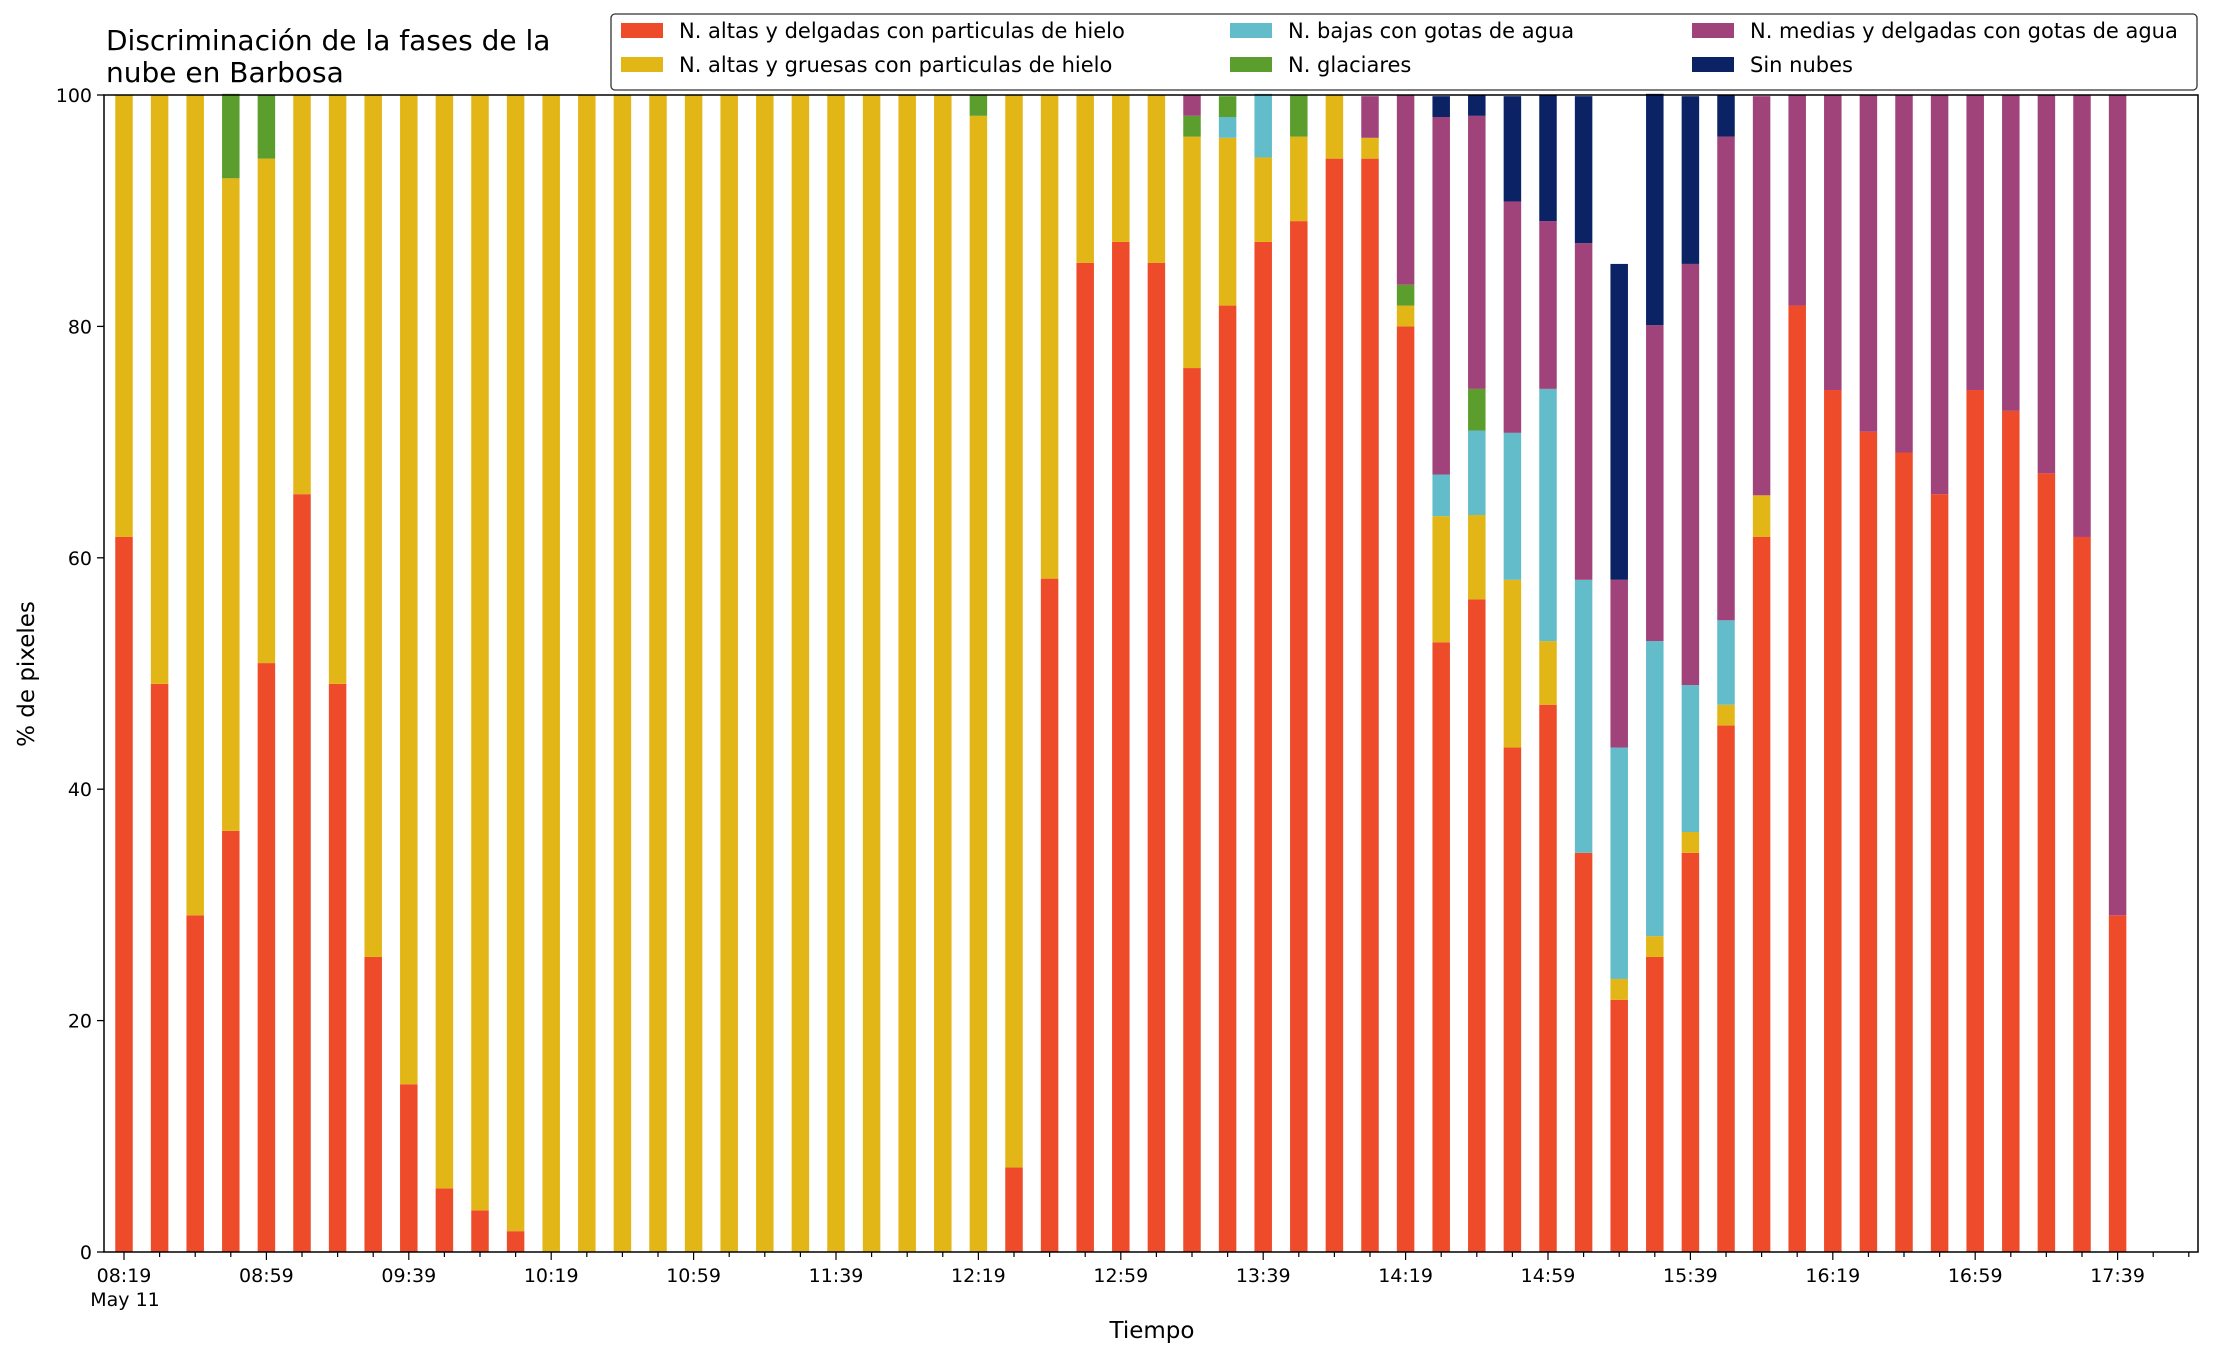  I want to click on y-tick-label: 40, so click(80, 790).